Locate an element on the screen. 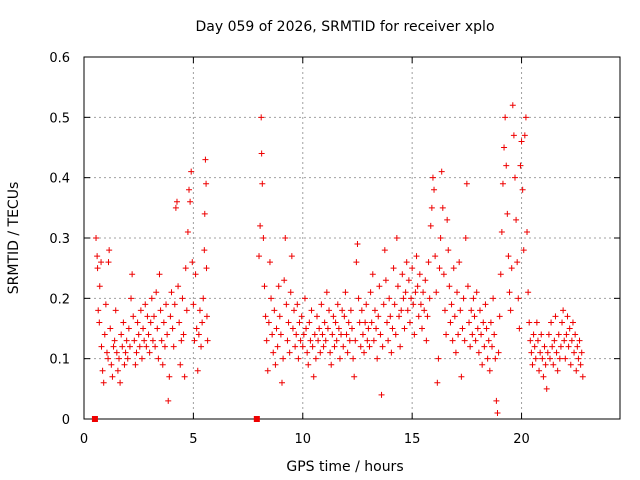  y-tick-label: 0.1 is located at coordinates (59, 360).